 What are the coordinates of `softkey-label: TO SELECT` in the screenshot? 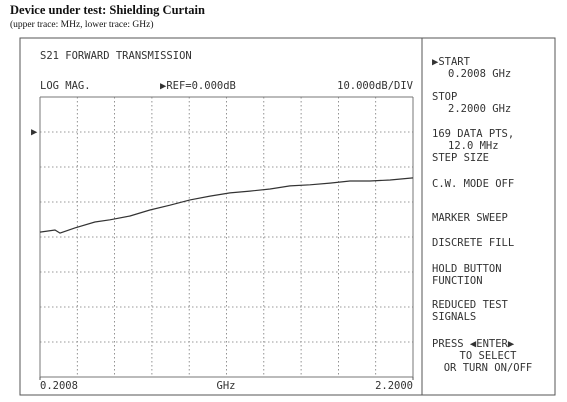 It's located at (489, 356).